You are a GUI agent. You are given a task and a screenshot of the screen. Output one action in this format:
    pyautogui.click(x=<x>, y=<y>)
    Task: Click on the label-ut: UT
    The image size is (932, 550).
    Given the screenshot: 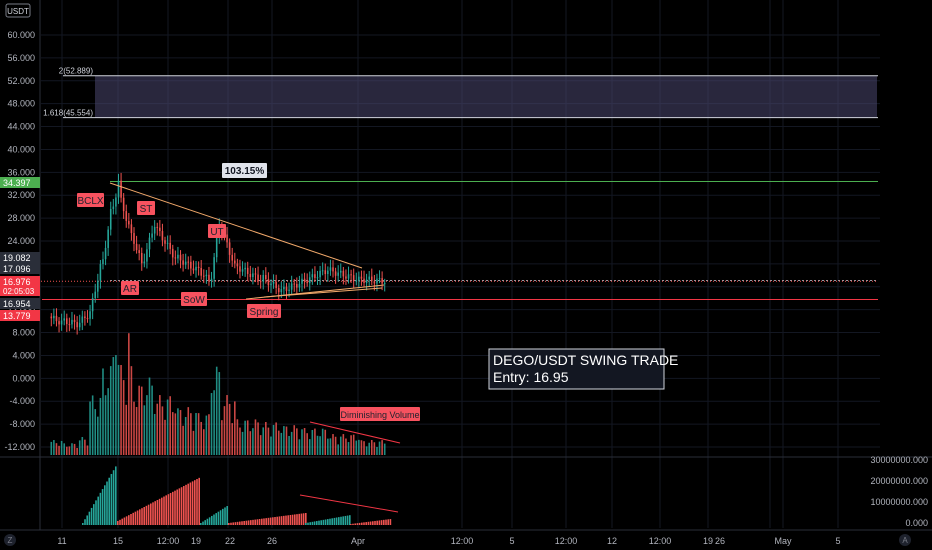 What is the action you would take?
    pyautogui.click(x=217, y=231)
    